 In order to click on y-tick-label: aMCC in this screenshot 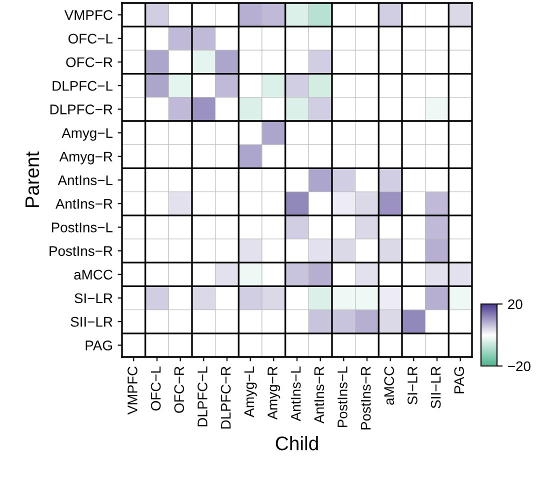, I will do `click(93, 275)`.